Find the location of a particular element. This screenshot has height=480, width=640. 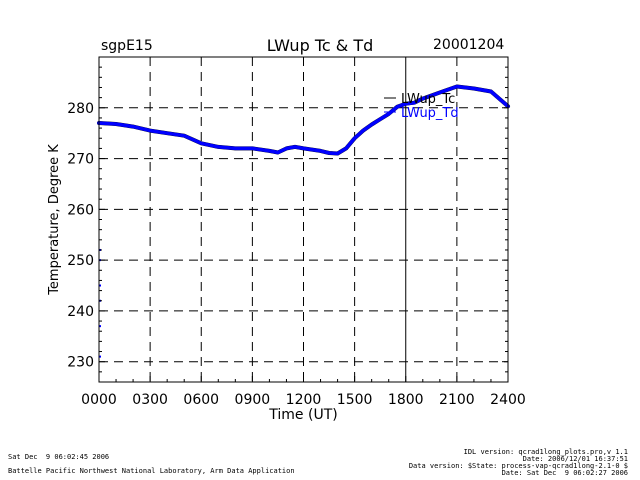

x-tick-label: 2100 is located at coordinates (457, 400).